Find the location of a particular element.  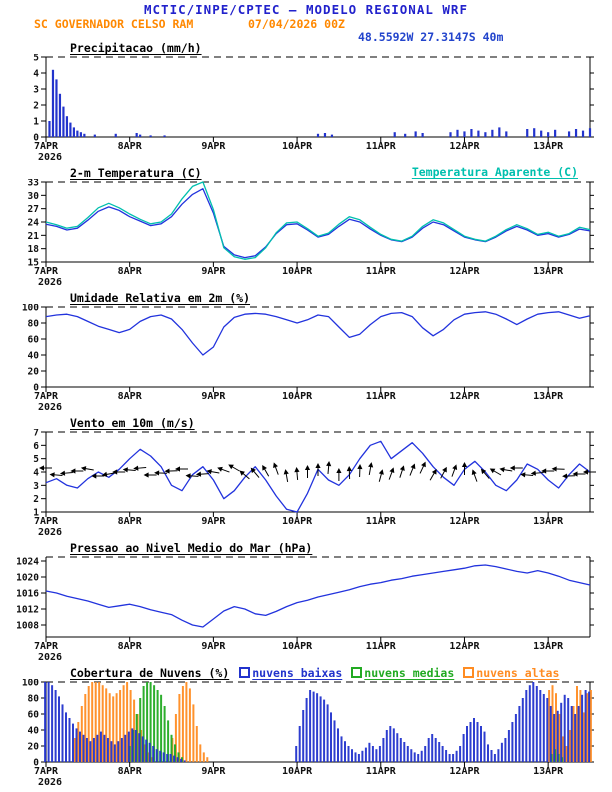

svg-text: 7 is located at coordinates (36, 434).